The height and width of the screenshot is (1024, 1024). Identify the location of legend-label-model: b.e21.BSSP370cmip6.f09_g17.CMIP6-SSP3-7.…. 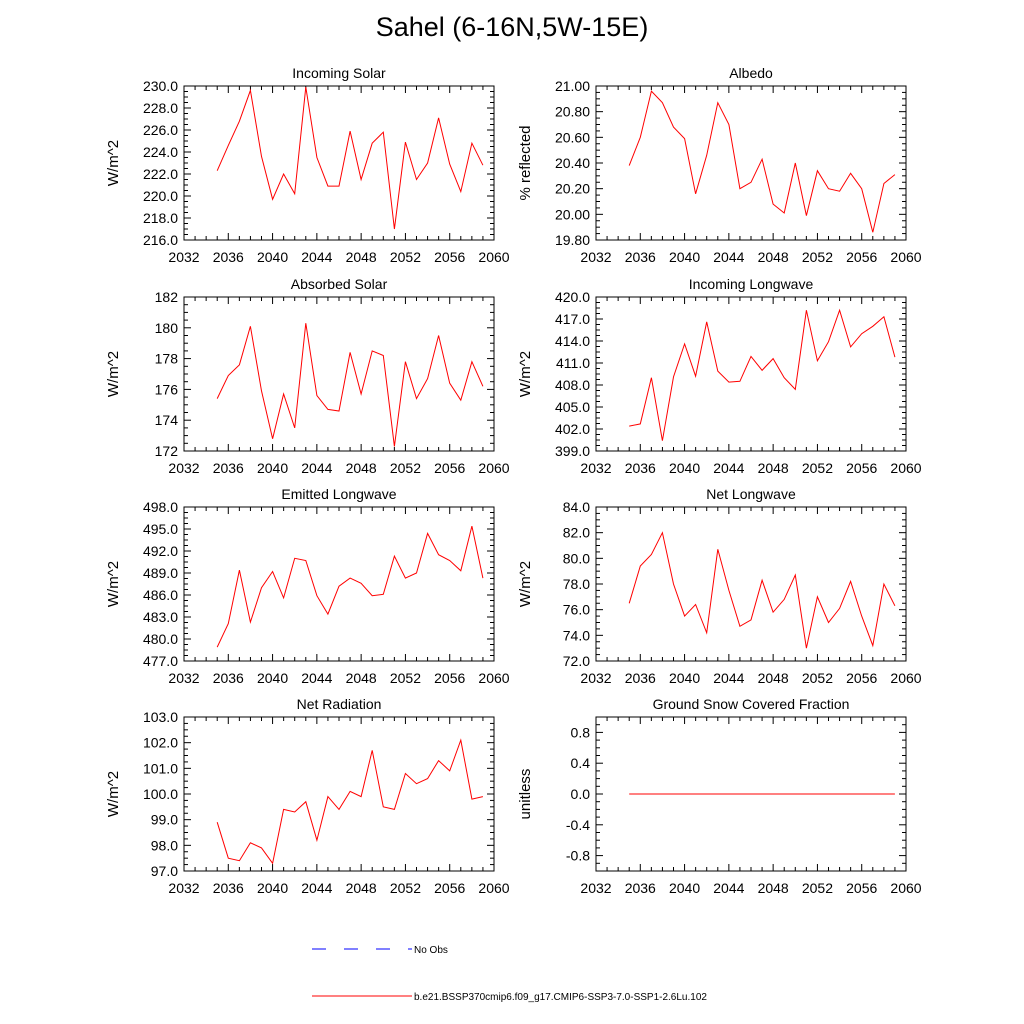
(560, 997).